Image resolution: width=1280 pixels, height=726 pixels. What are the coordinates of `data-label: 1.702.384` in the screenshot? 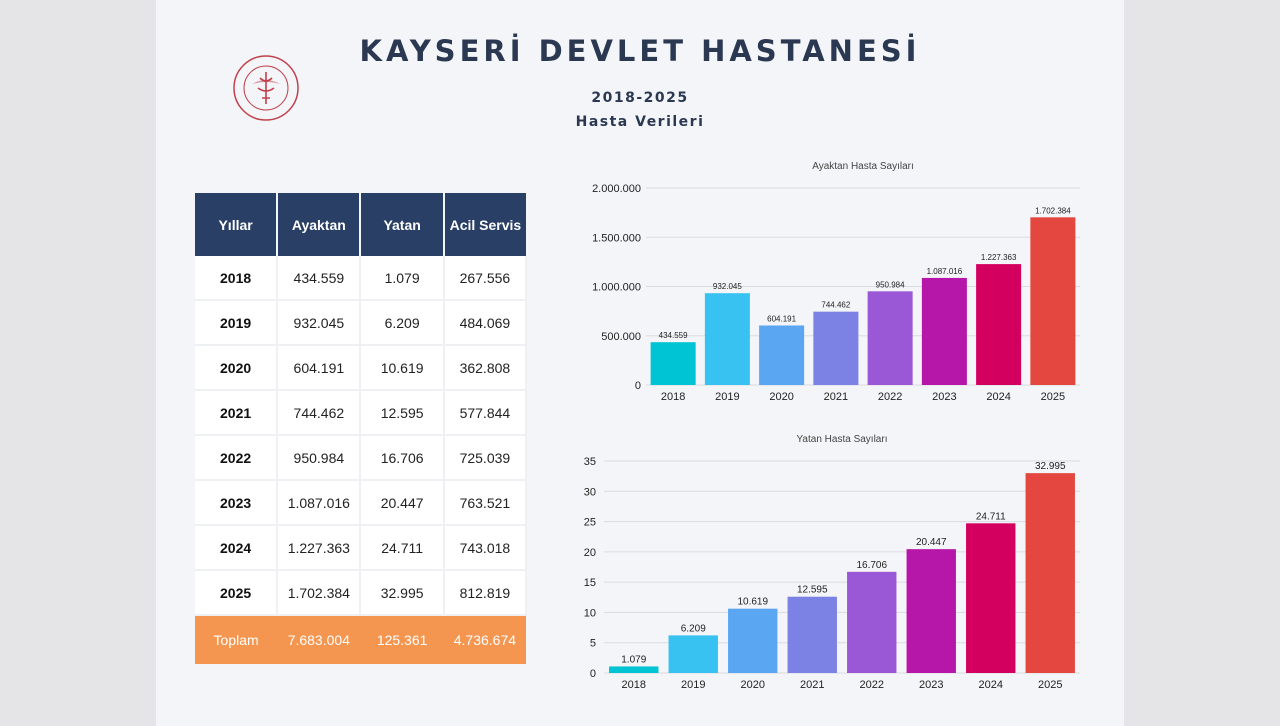 It's located at (1053, 210).